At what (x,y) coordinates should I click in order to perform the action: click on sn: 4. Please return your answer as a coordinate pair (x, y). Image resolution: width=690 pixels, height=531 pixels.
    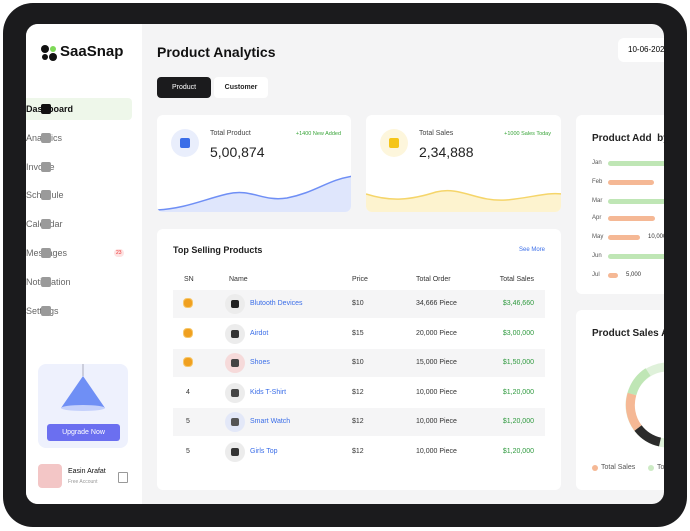
    Looking at the image, I should click on (188, 392).